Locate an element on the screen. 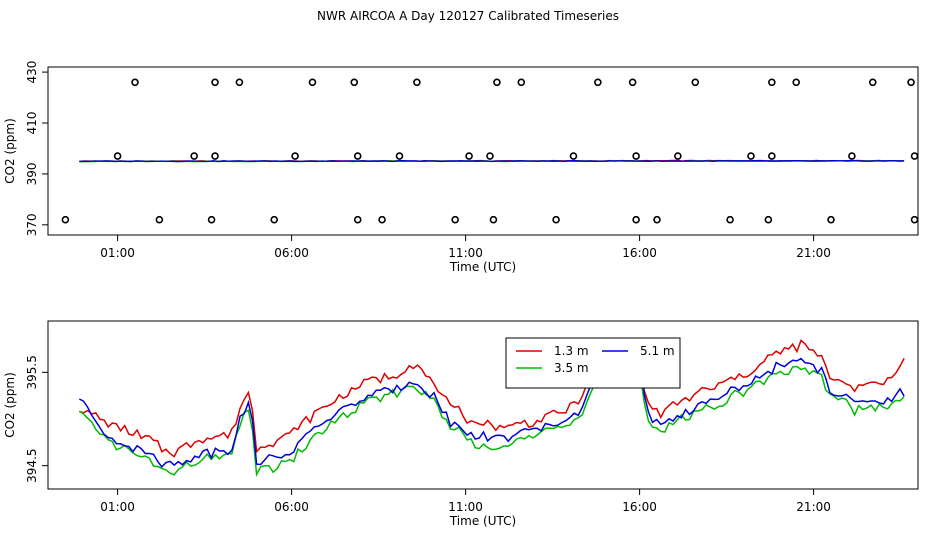 This screenshot has height=540, width=936. legend-label: 3.5 m is located at coordinates (571, 368).